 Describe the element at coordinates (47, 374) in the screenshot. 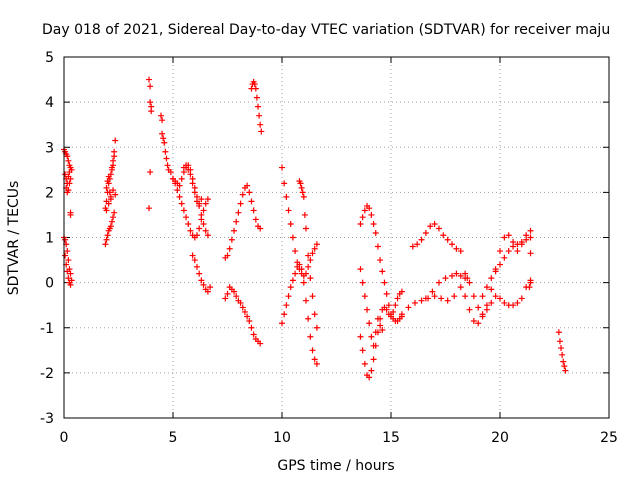

I see `y-tick-label: -2` at that location.